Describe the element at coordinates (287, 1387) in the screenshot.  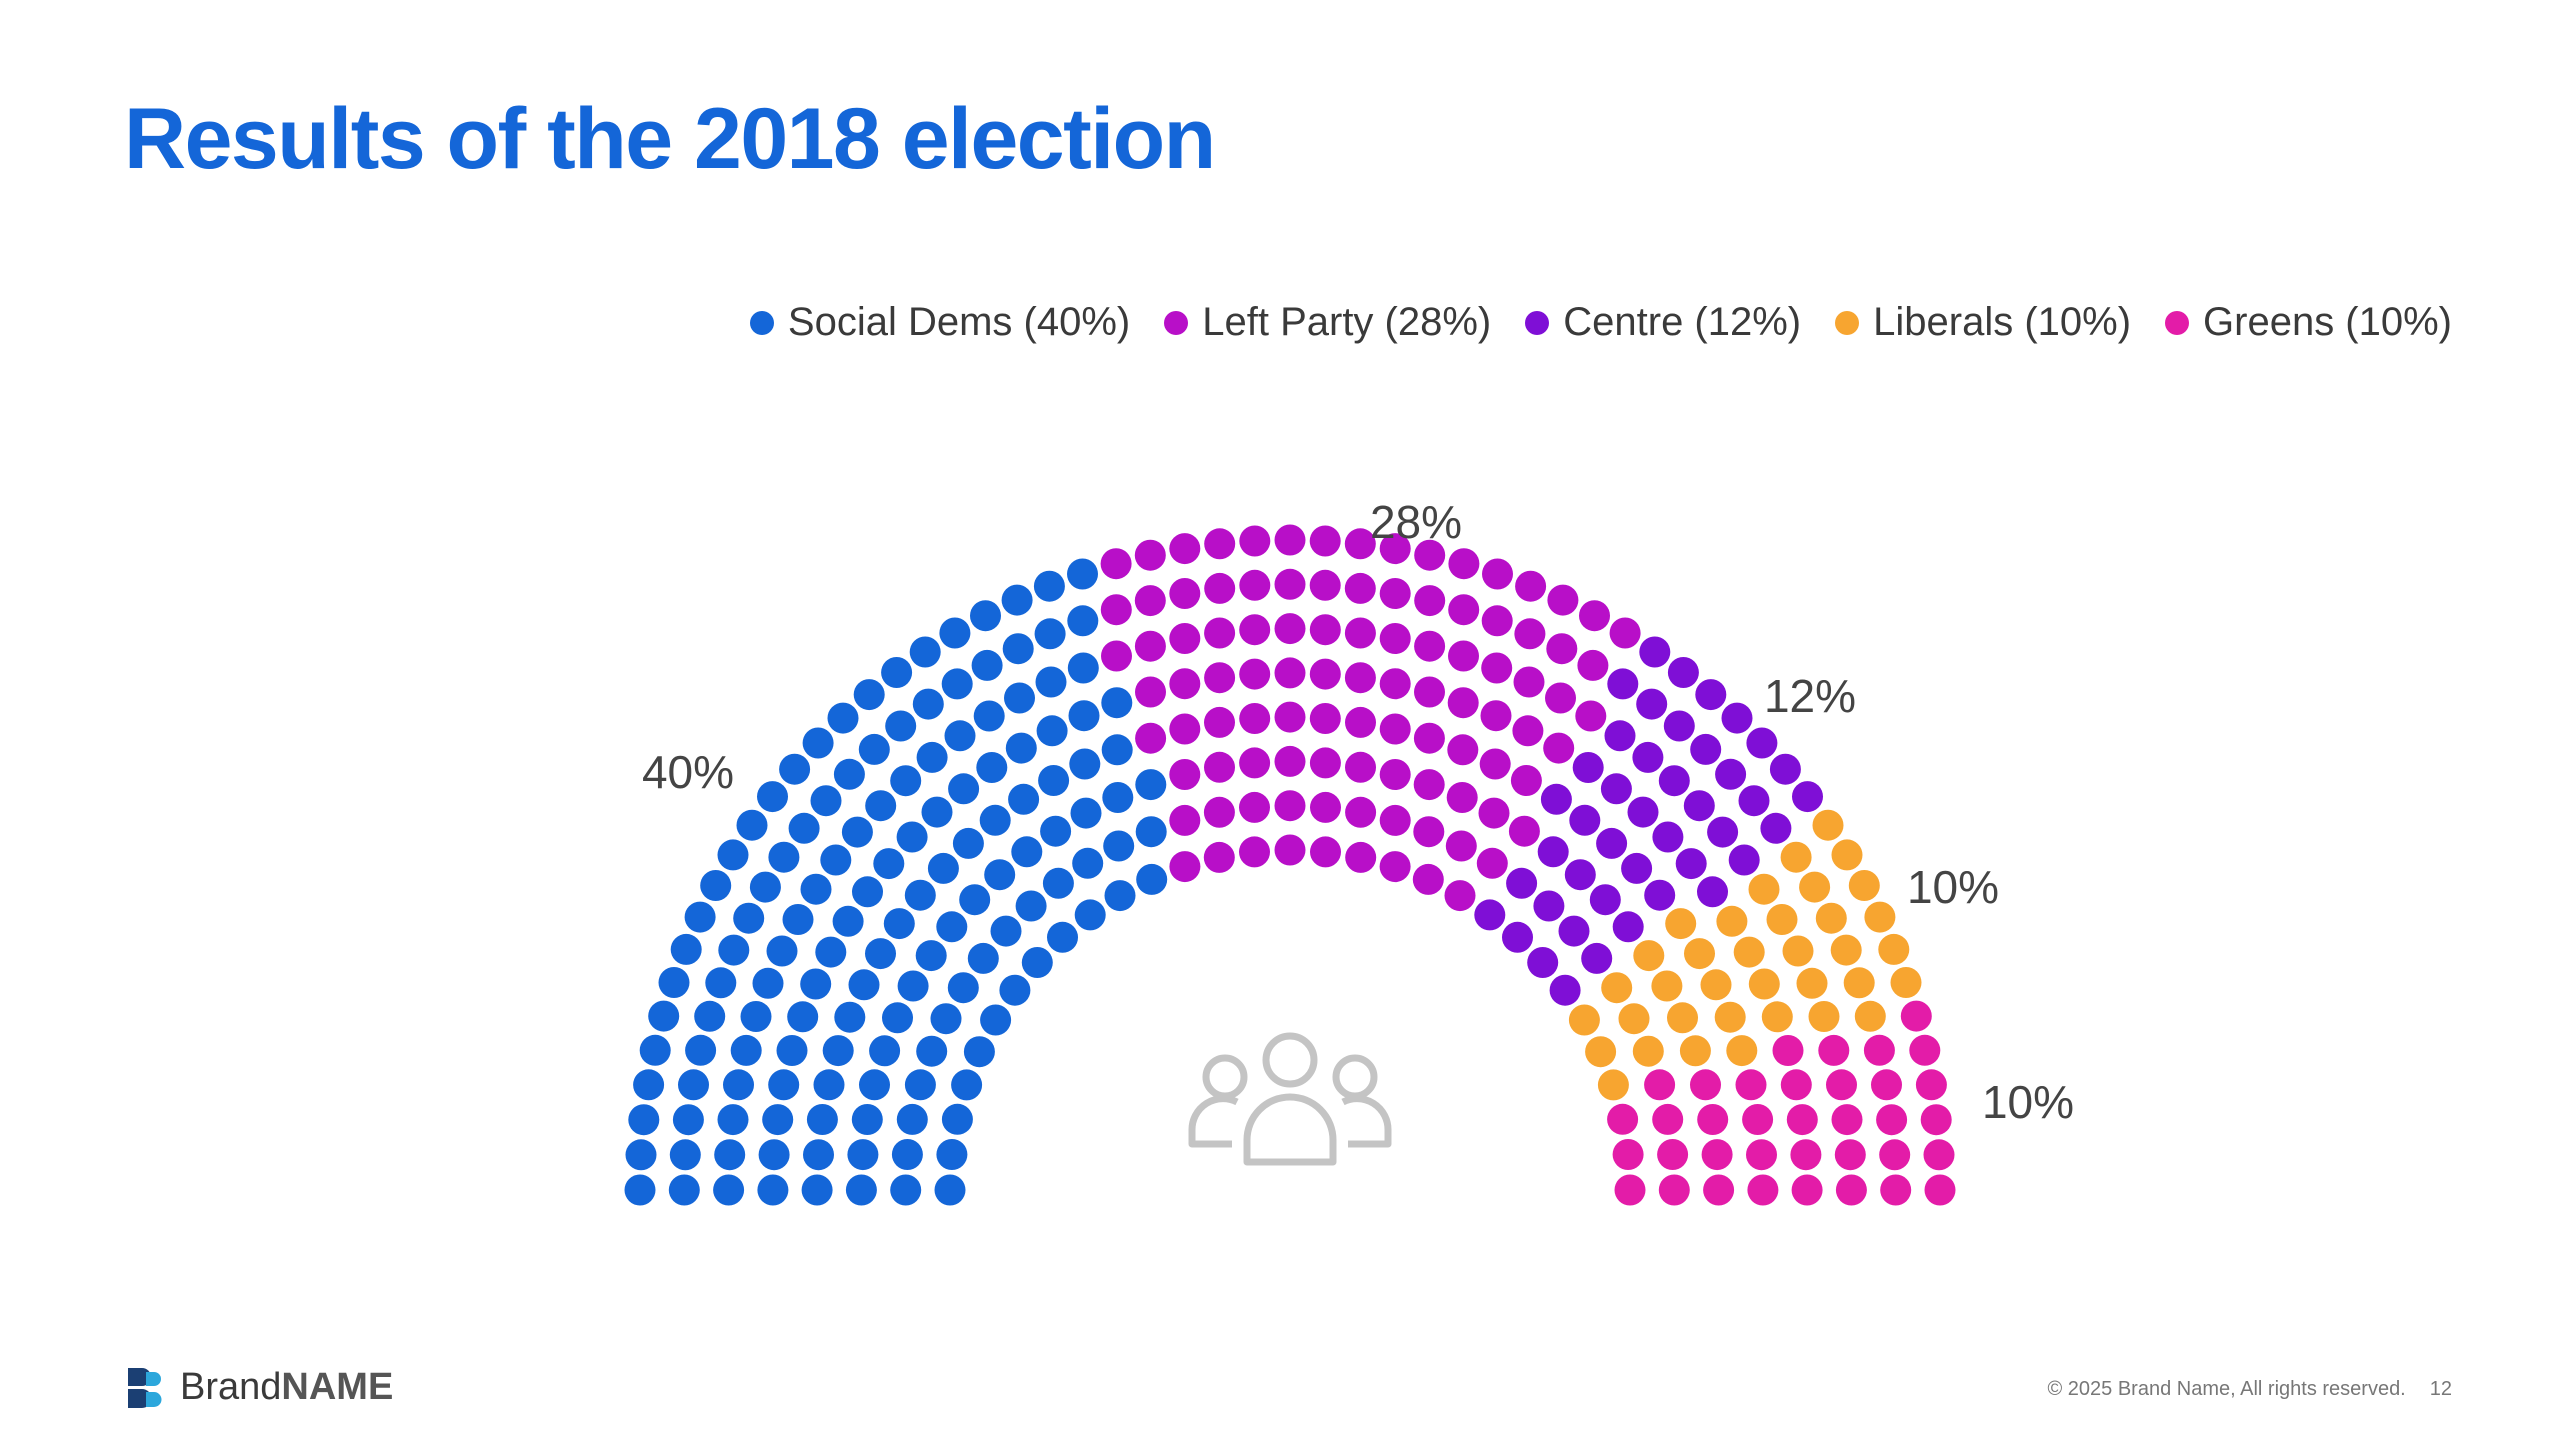
I see `brand-name: BrandNAME` at that location.